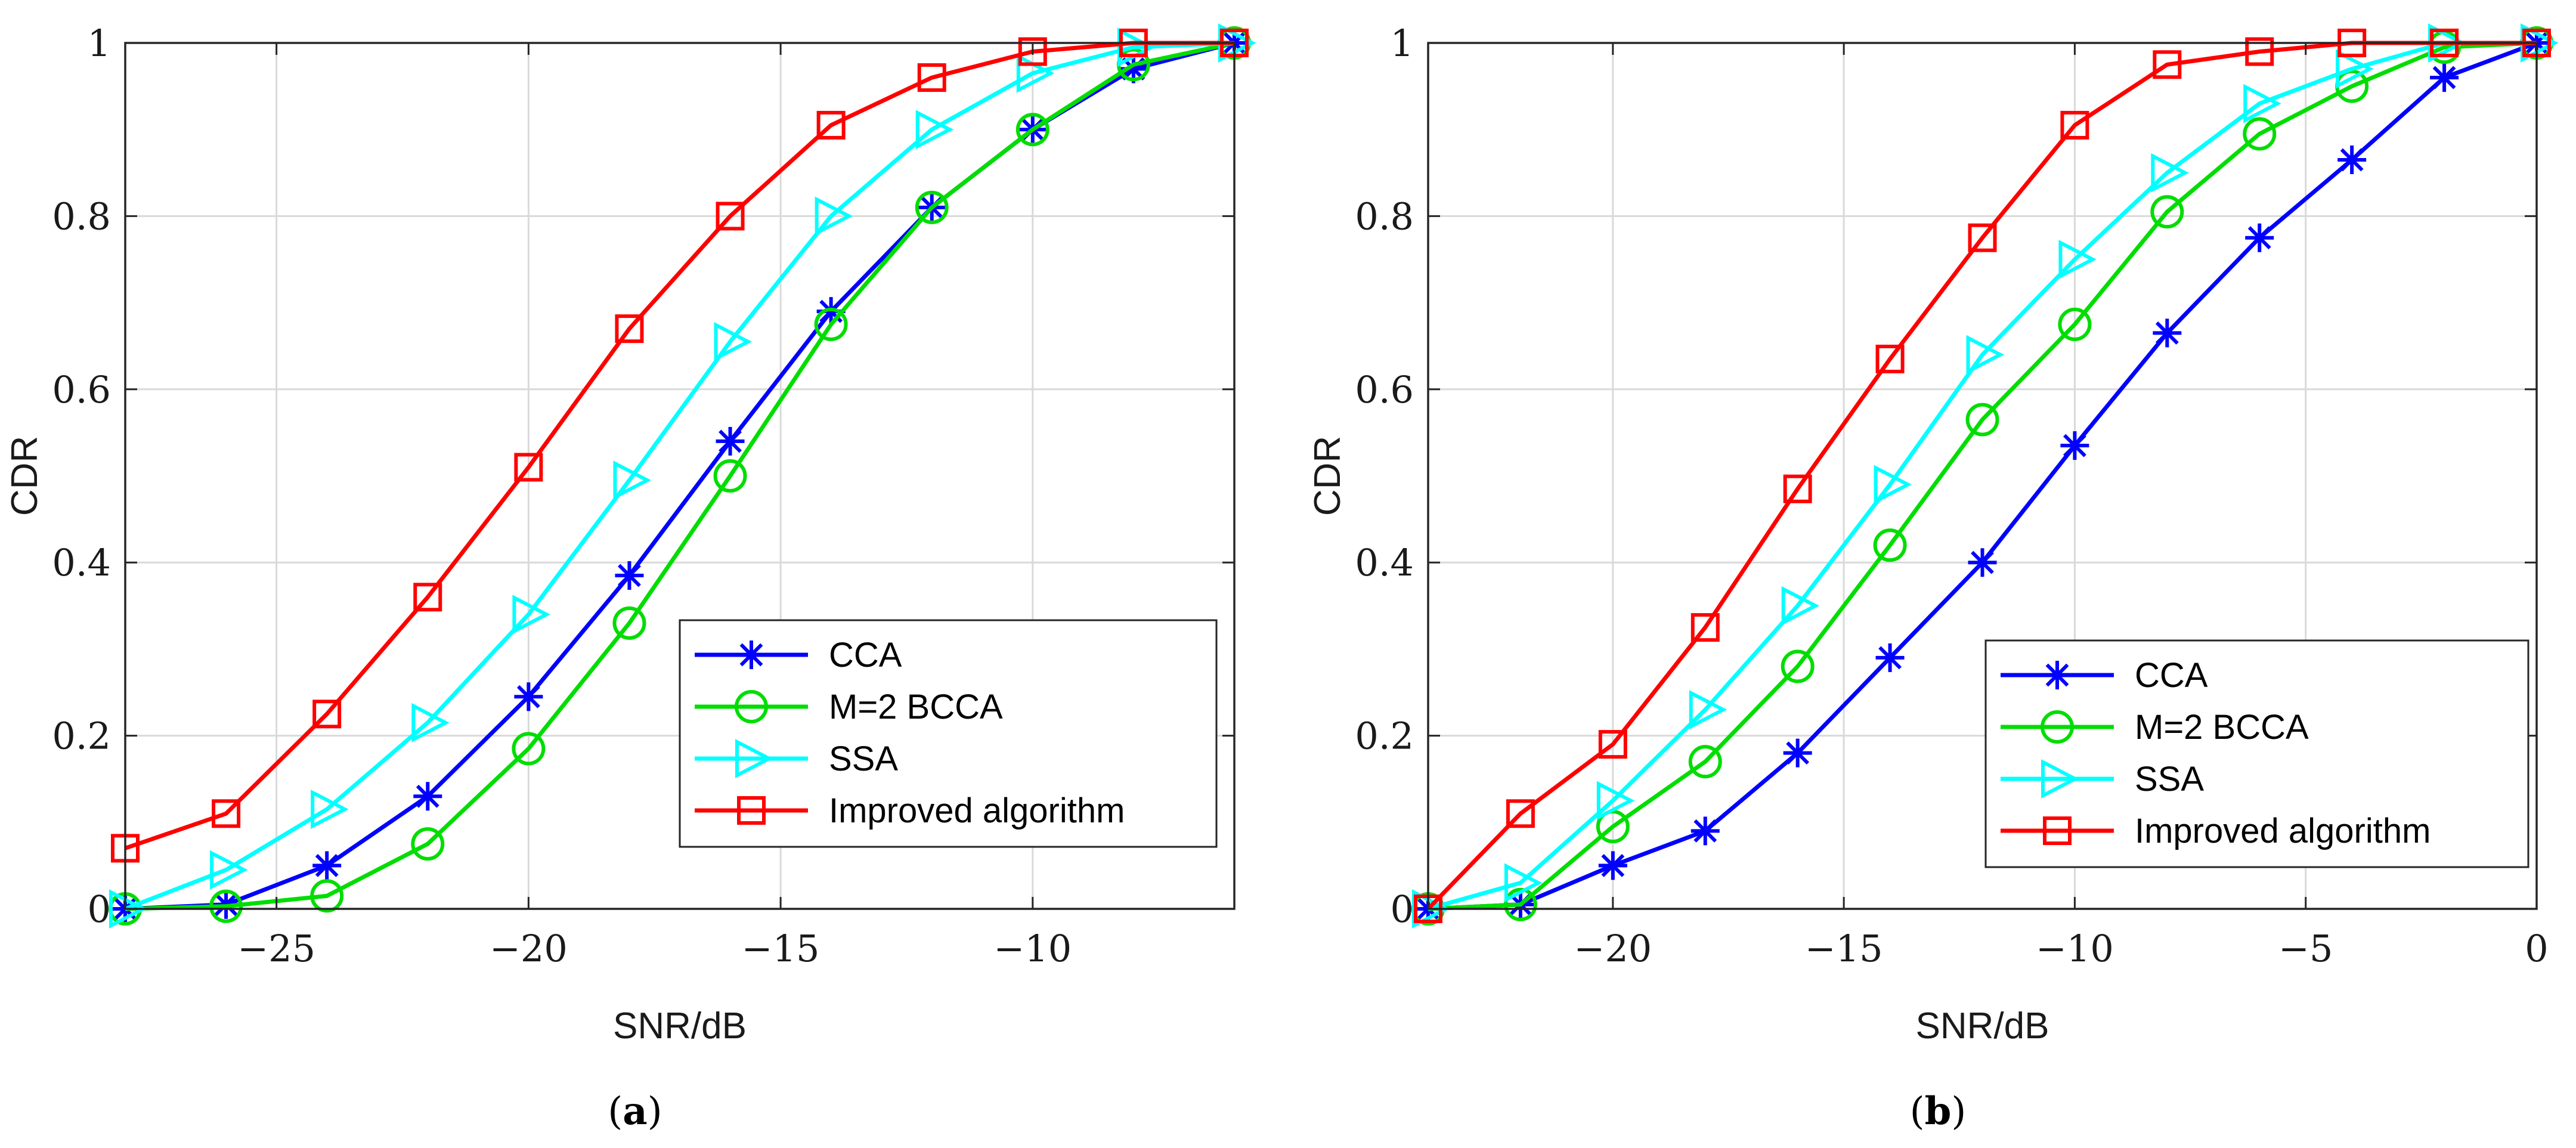  I want to click on y-axis-label: CDR, so click(1327, 476).